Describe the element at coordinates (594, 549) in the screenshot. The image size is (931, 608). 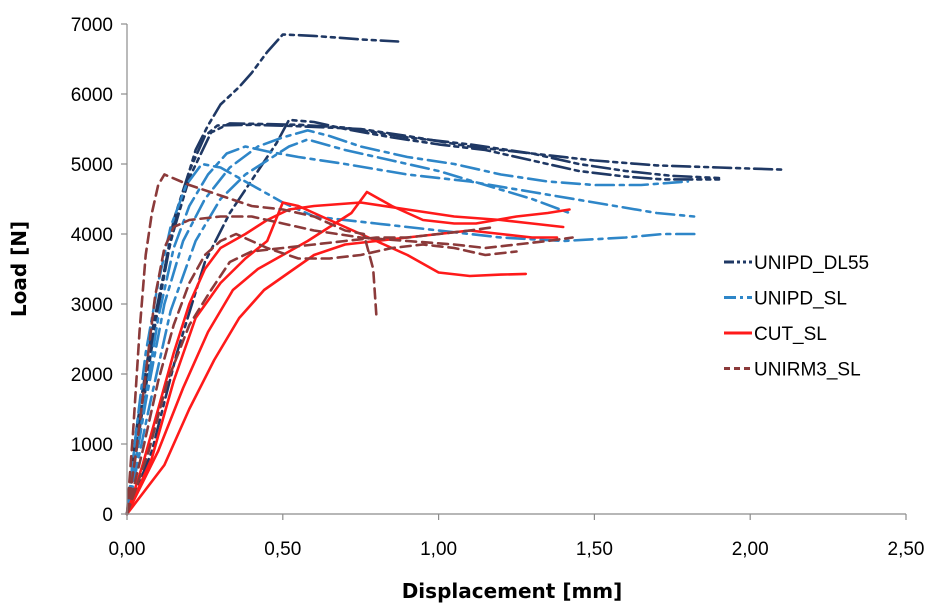
I see `x-tick-label: 1,50` at that location.